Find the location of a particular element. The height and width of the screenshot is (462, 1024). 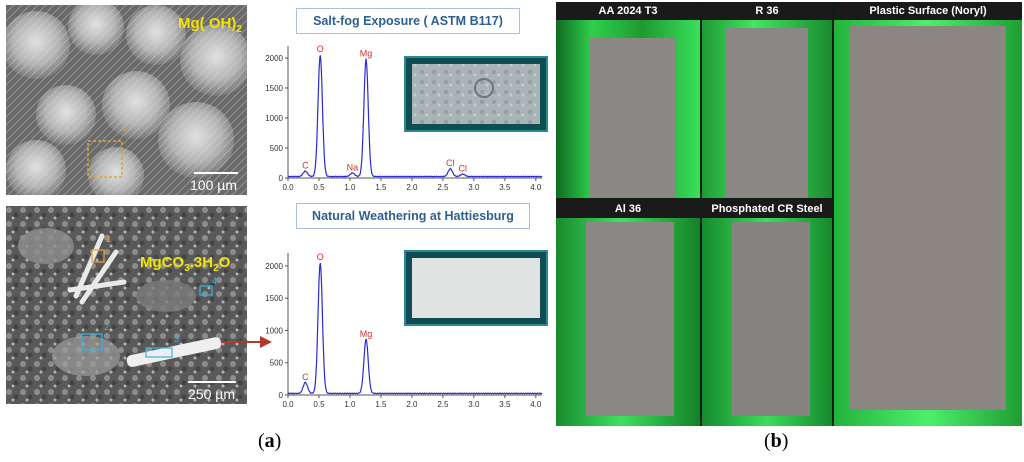

roi-label-2: 2 is located at coordinates (107, 327).